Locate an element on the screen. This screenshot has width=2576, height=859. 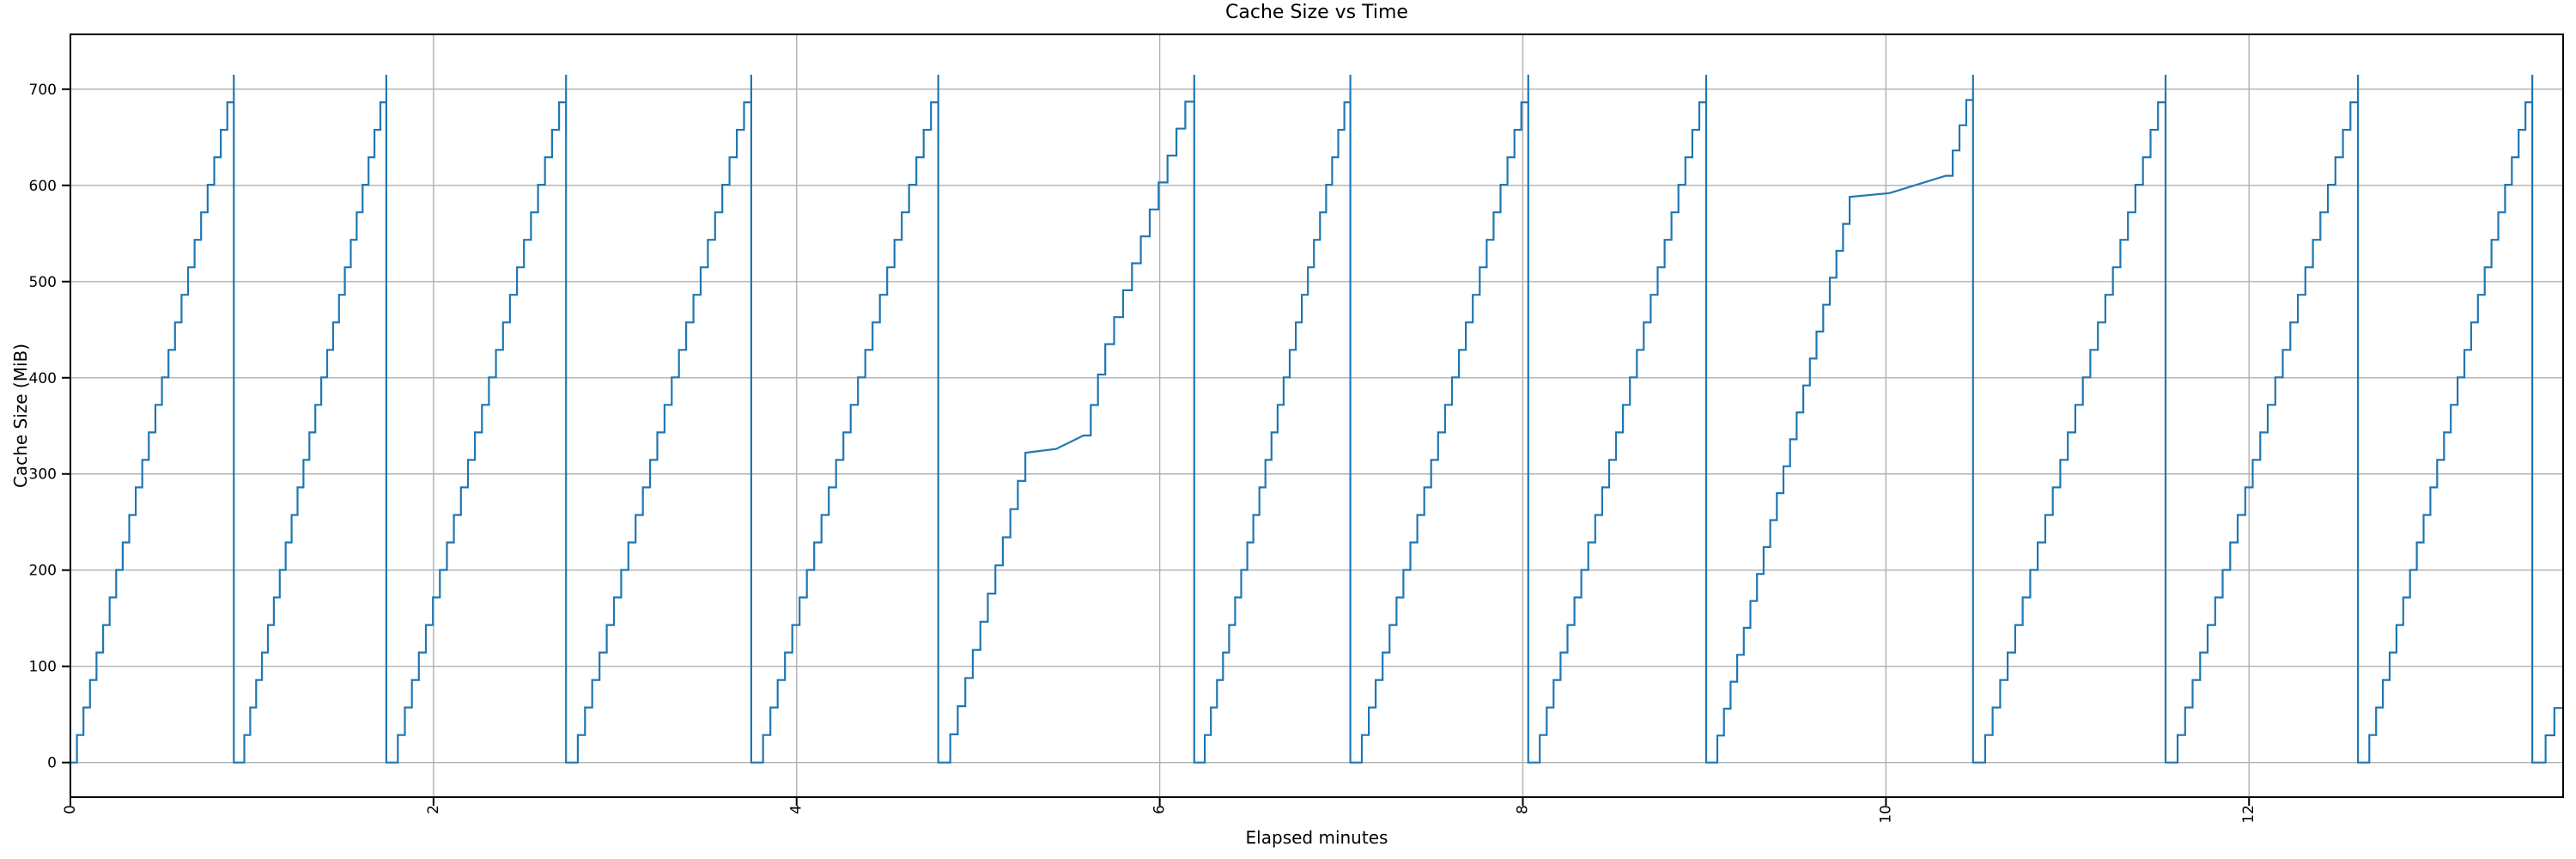
y-axis-label: Cache Size (MiB) is located at coordinates (21, 416).